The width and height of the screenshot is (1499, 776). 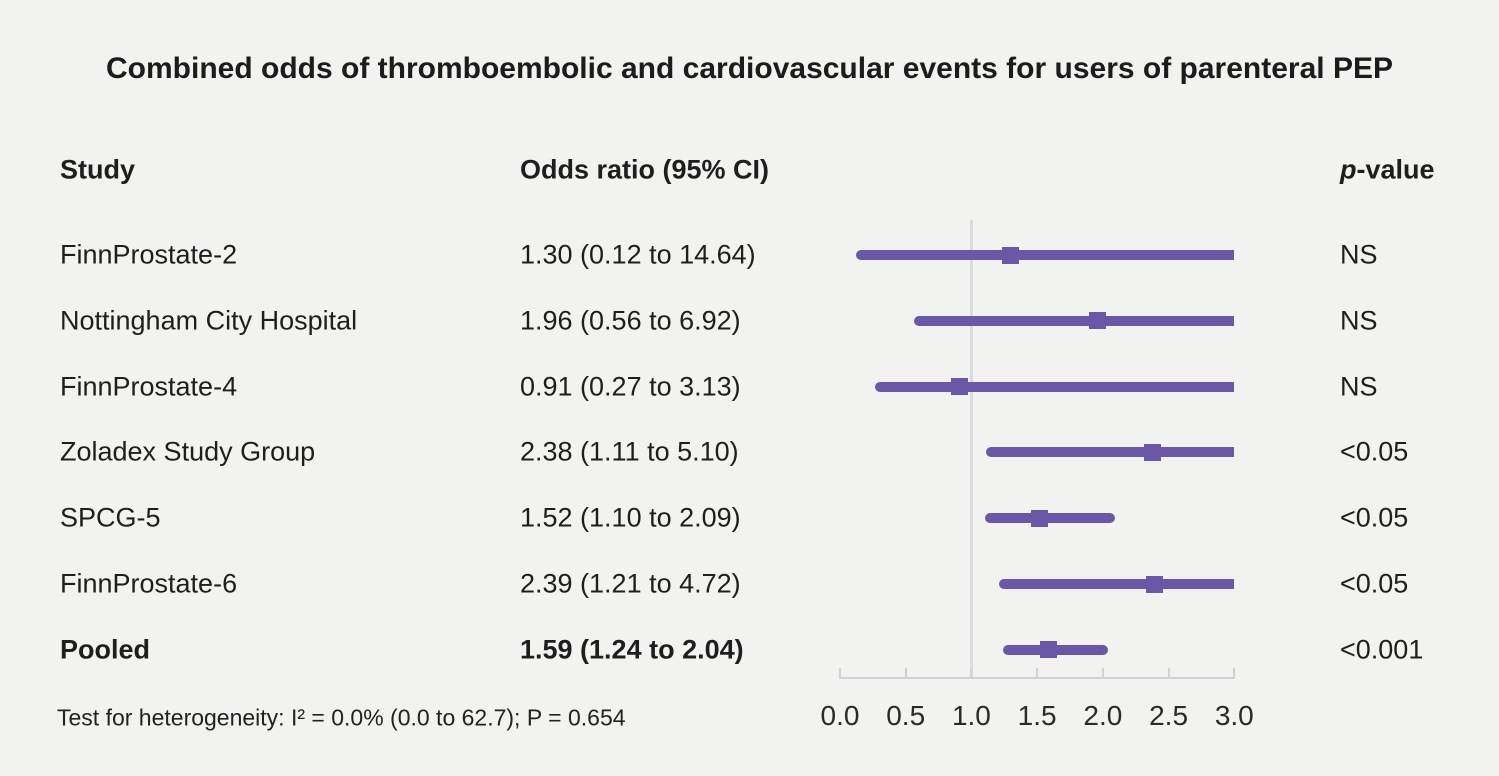 What do you see at coordinates (1169, 715) in the screenshot?
I see `x-axis-tick-label: 2.5` at bounding box center [1169, 715].